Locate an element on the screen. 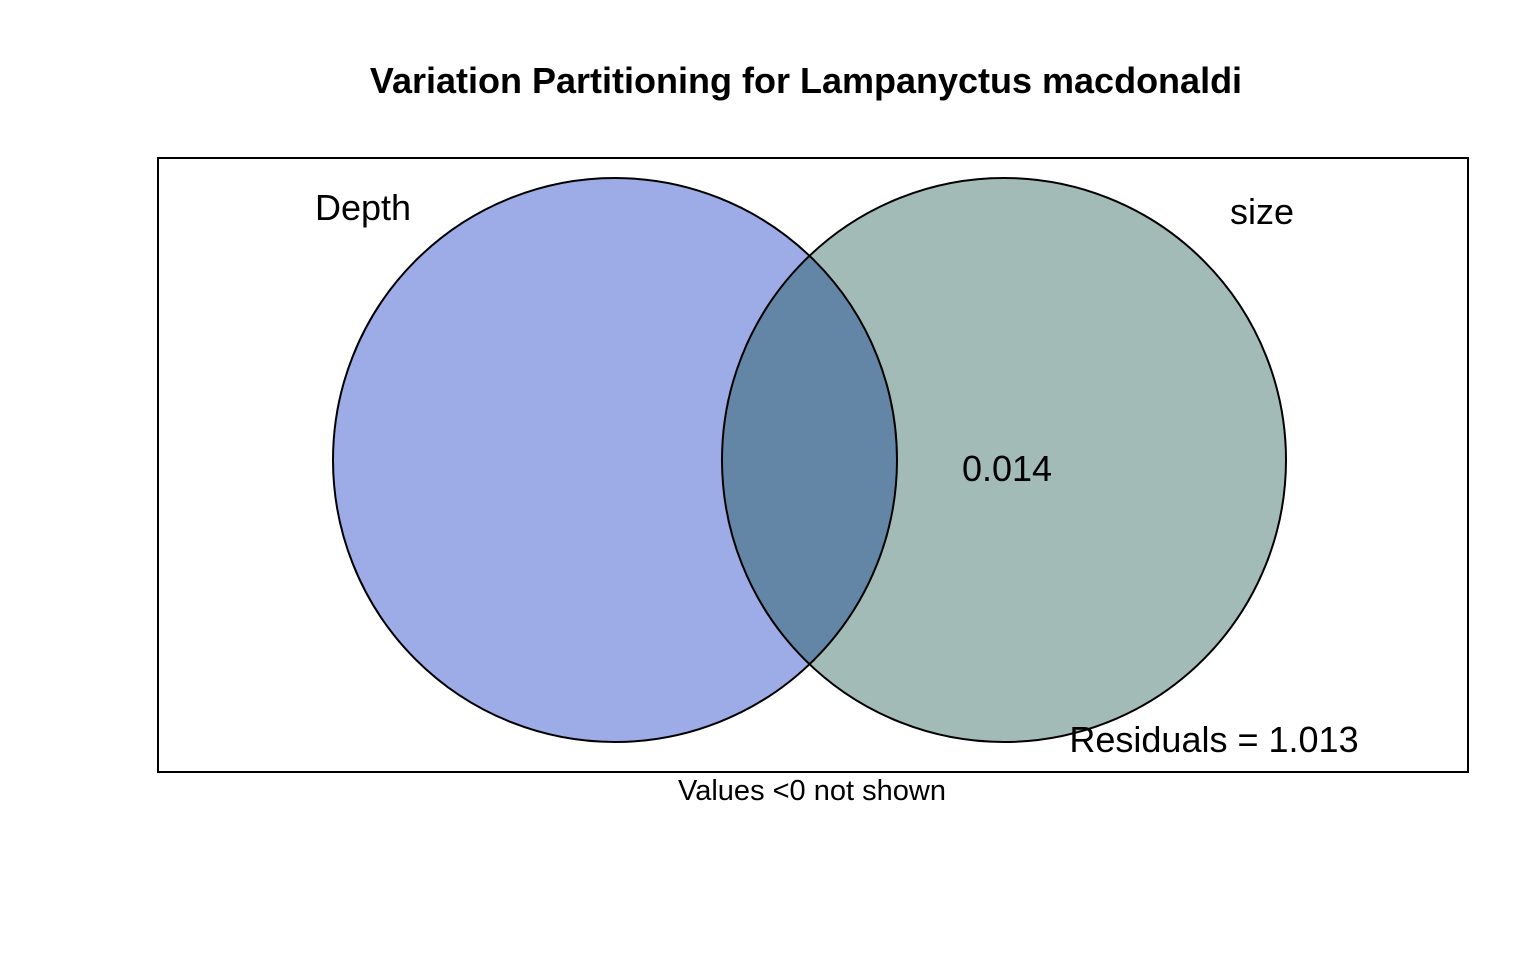  size-label: size is located at coordinates (1262, 211).